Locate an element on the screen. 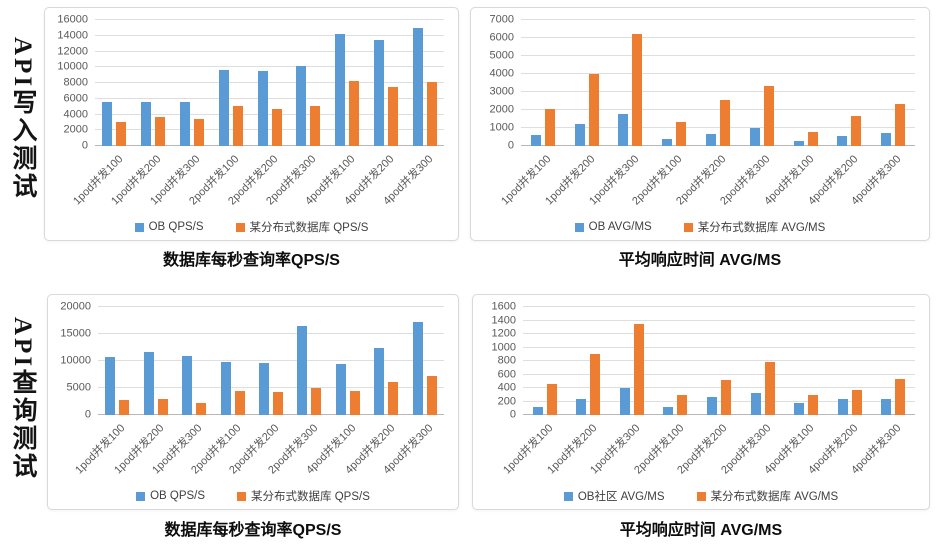  y-axis-tick-label: 20000 is located at coordinates (75, 306).